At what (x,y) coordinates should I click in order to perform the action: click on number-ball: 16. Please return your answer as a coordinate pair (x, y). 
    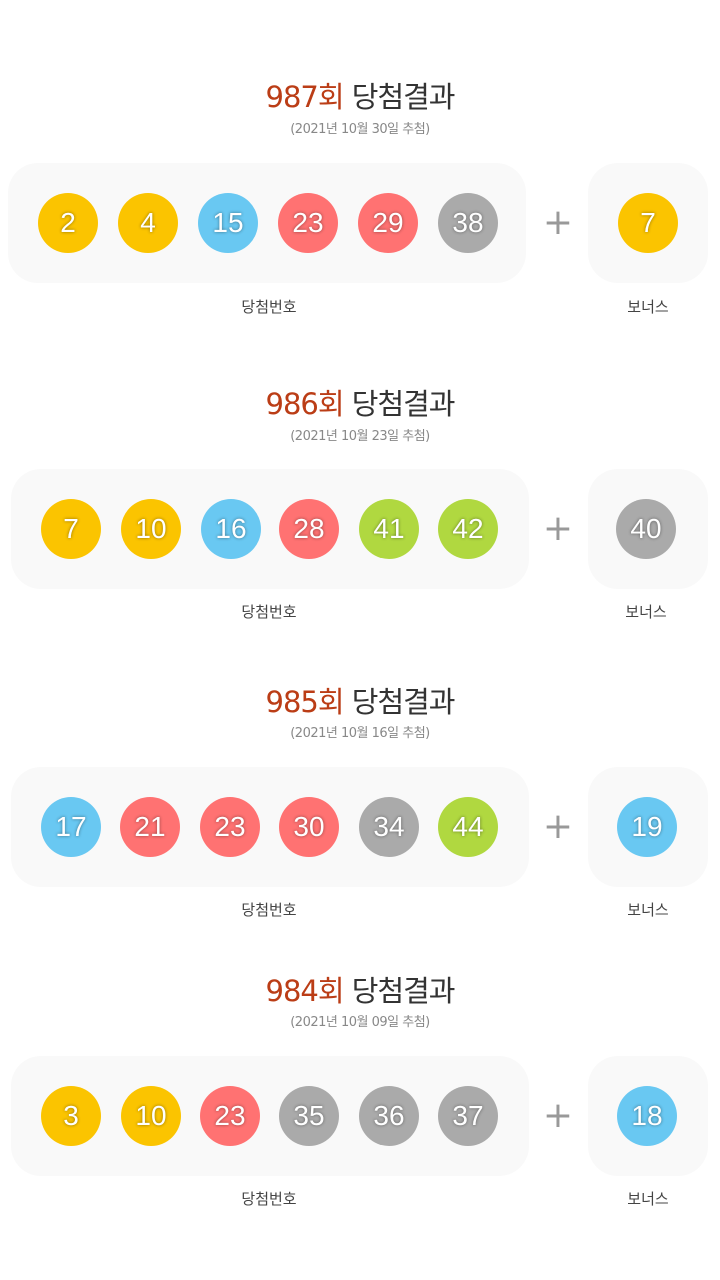
    Looking at the image, I should click on (231, 529).